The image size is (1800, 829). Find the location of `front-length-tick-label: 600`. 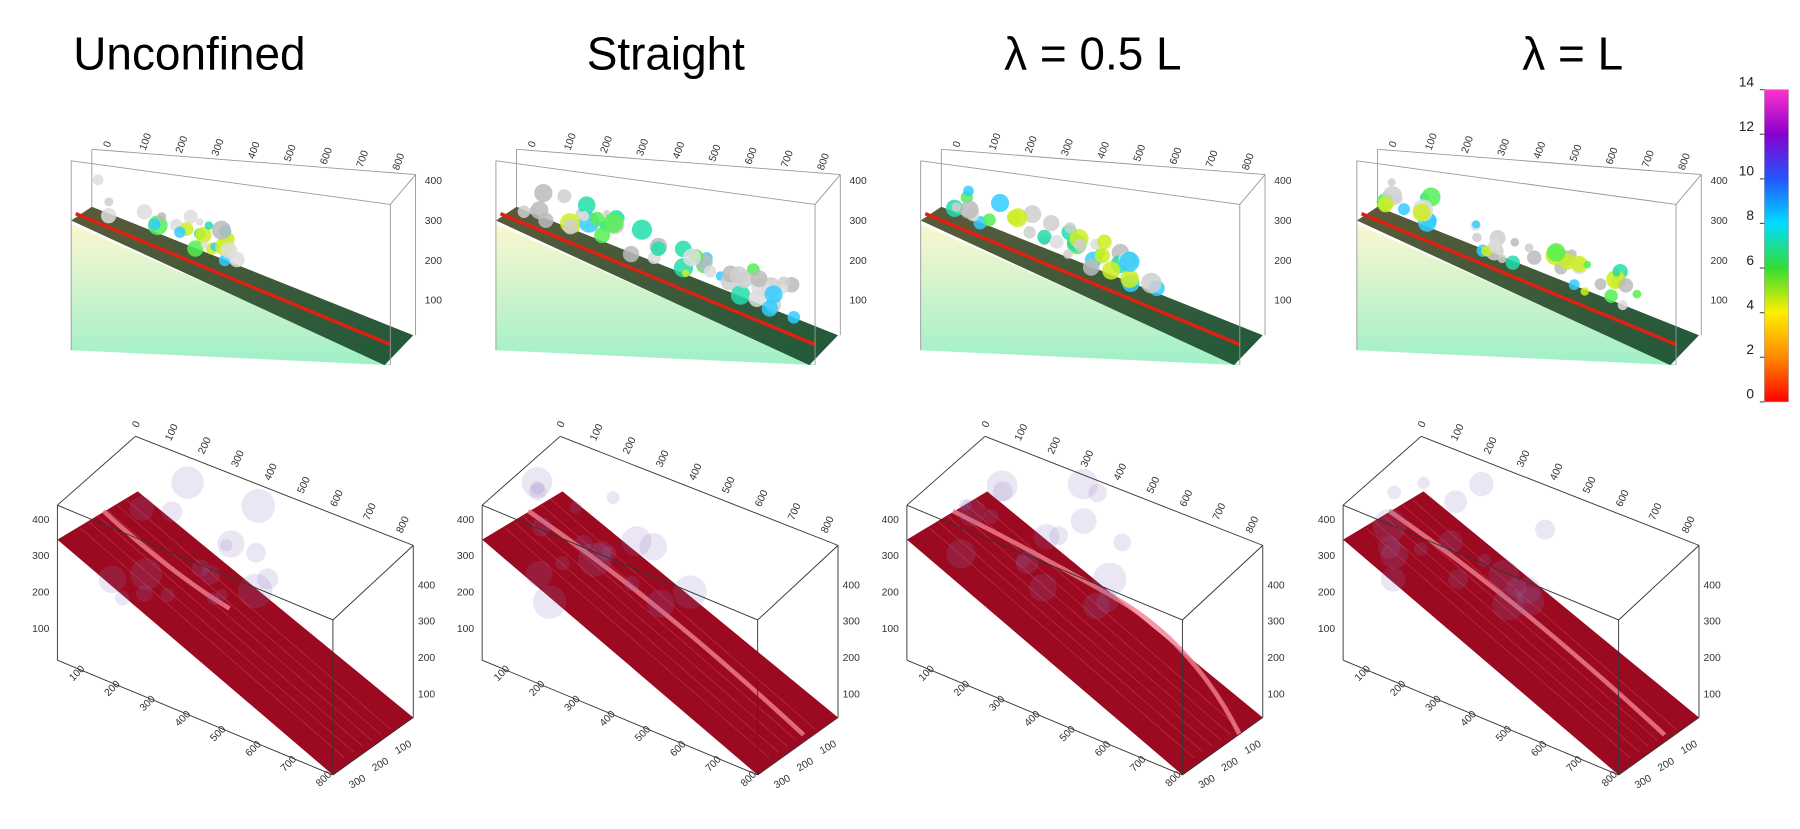

front-length-tick-label: 600 is located at coordinates (678, 749).